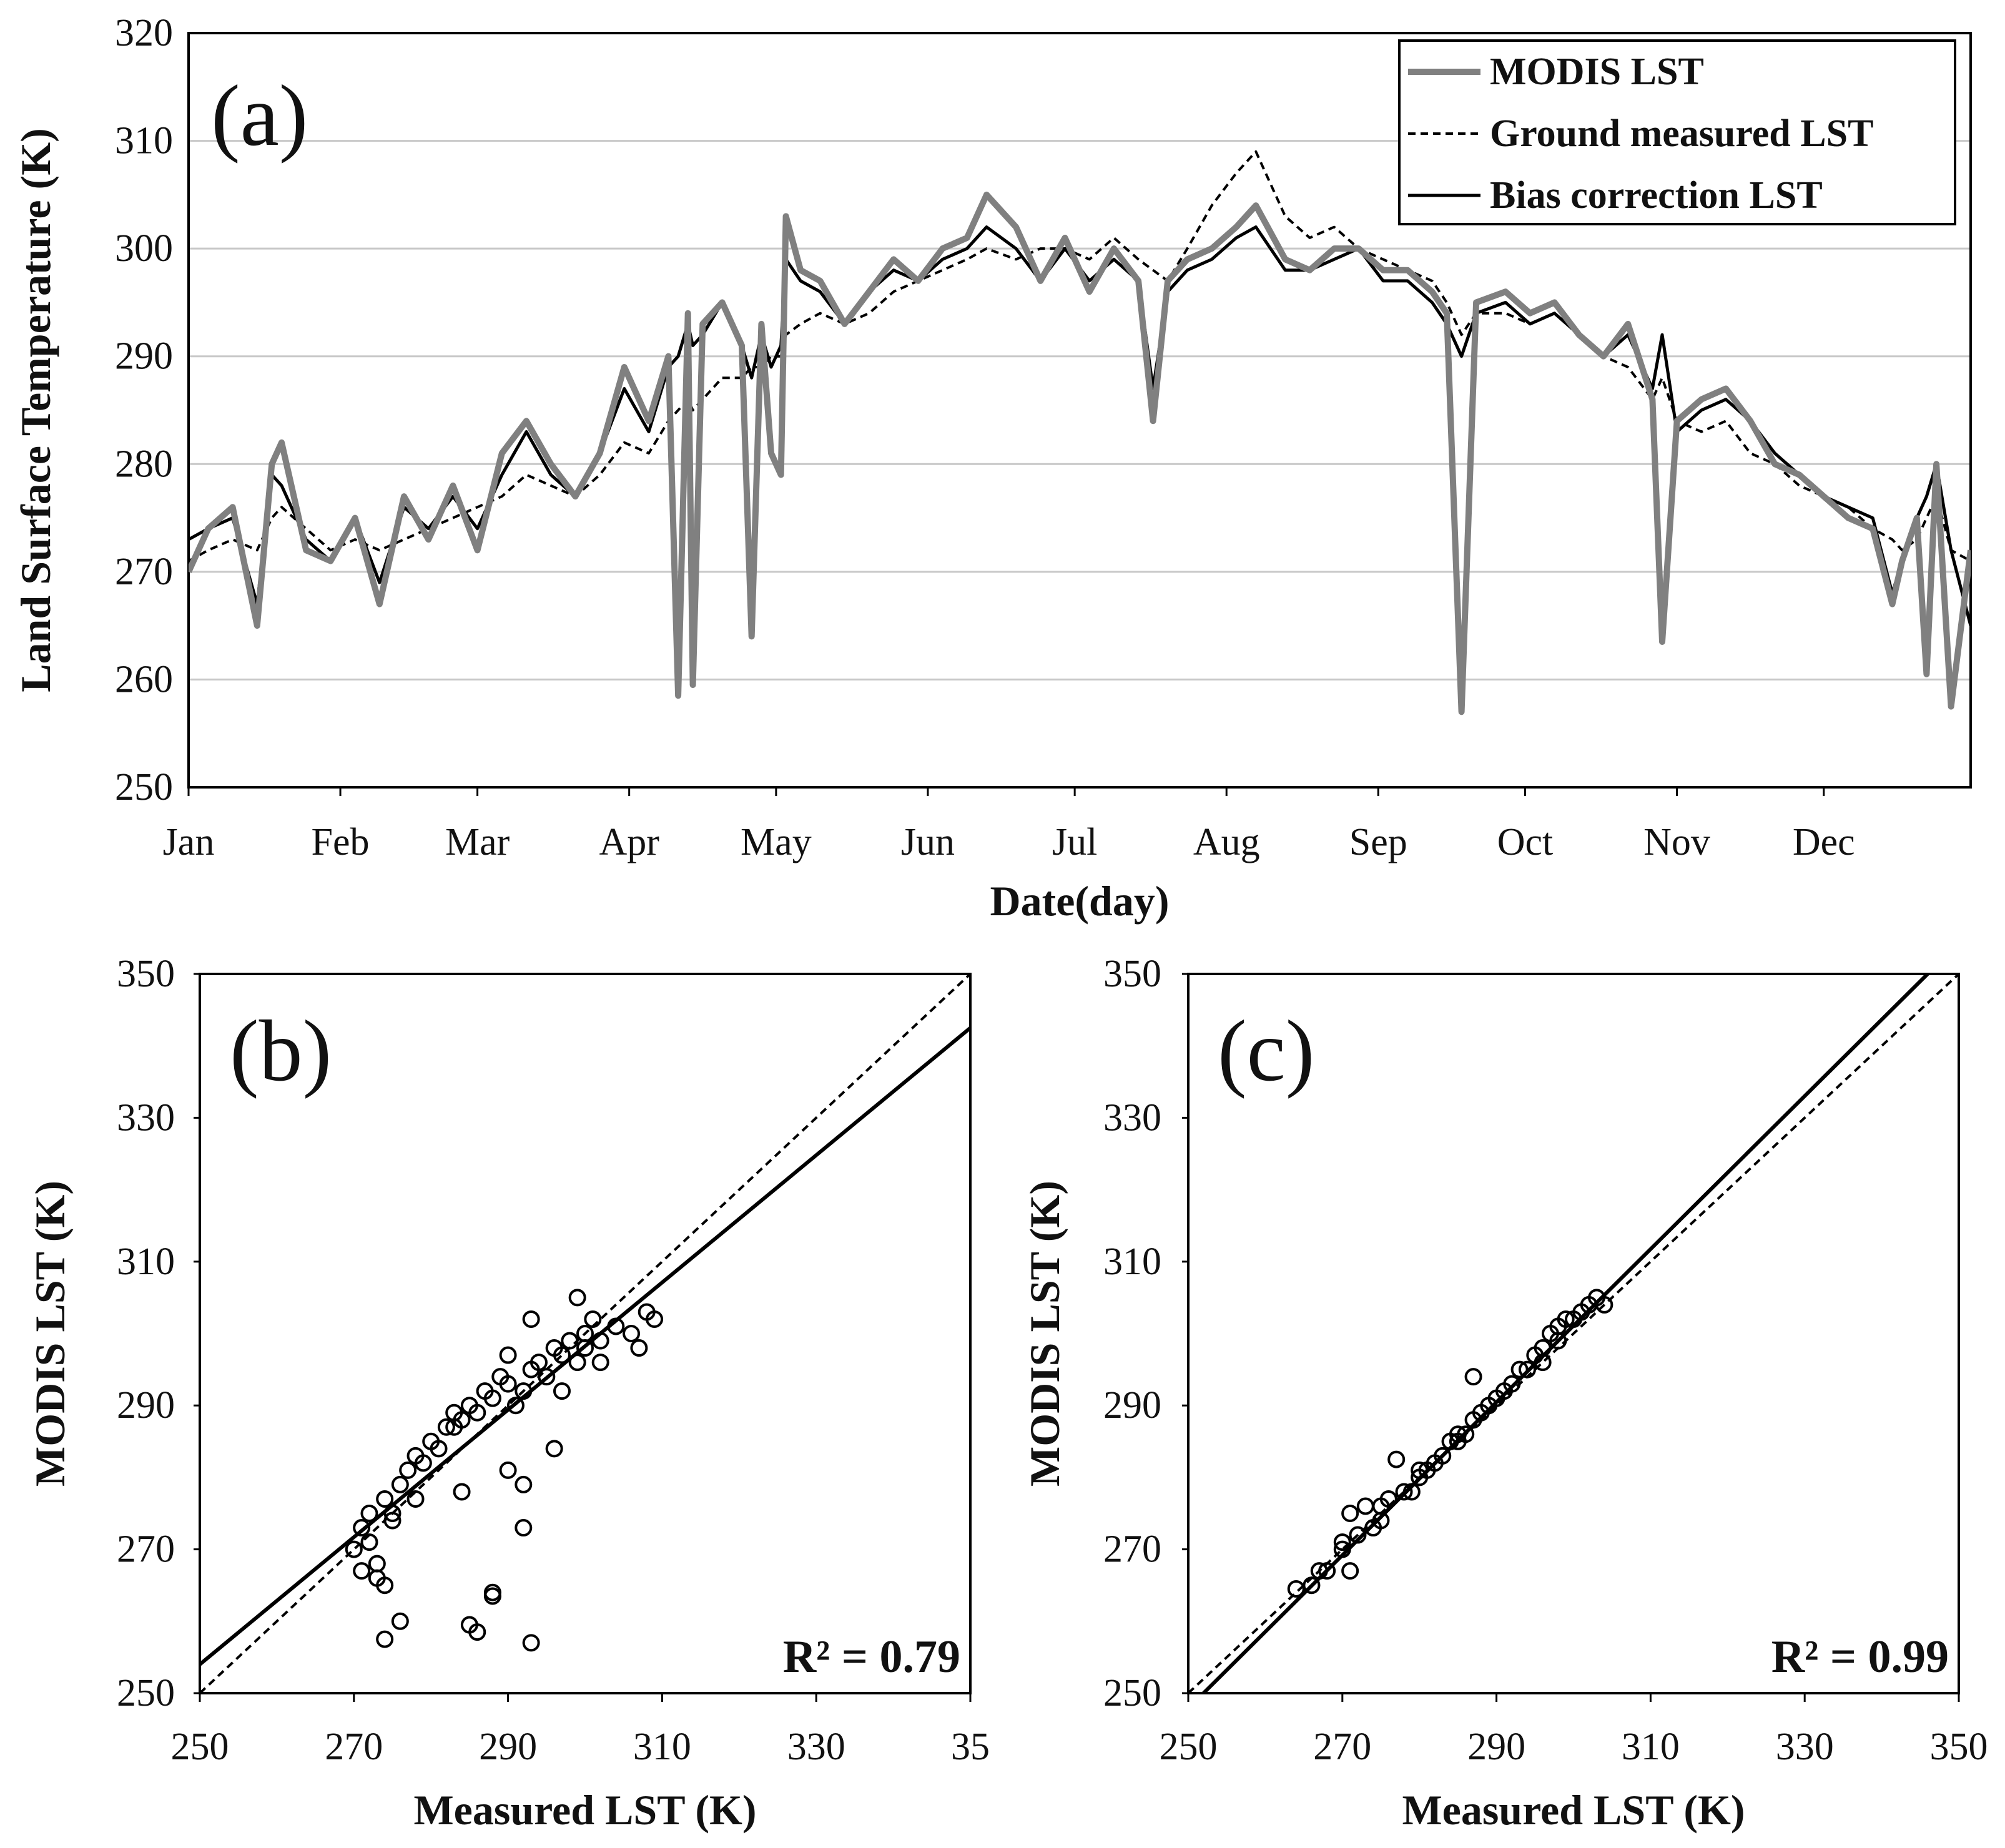 The width and height of the screenshot is (2005, 1848). What do you see at coordinates (1597, 72) in the screenshot?
I see `legend-label: MODIS LST` at bounding box center [1597, 72].